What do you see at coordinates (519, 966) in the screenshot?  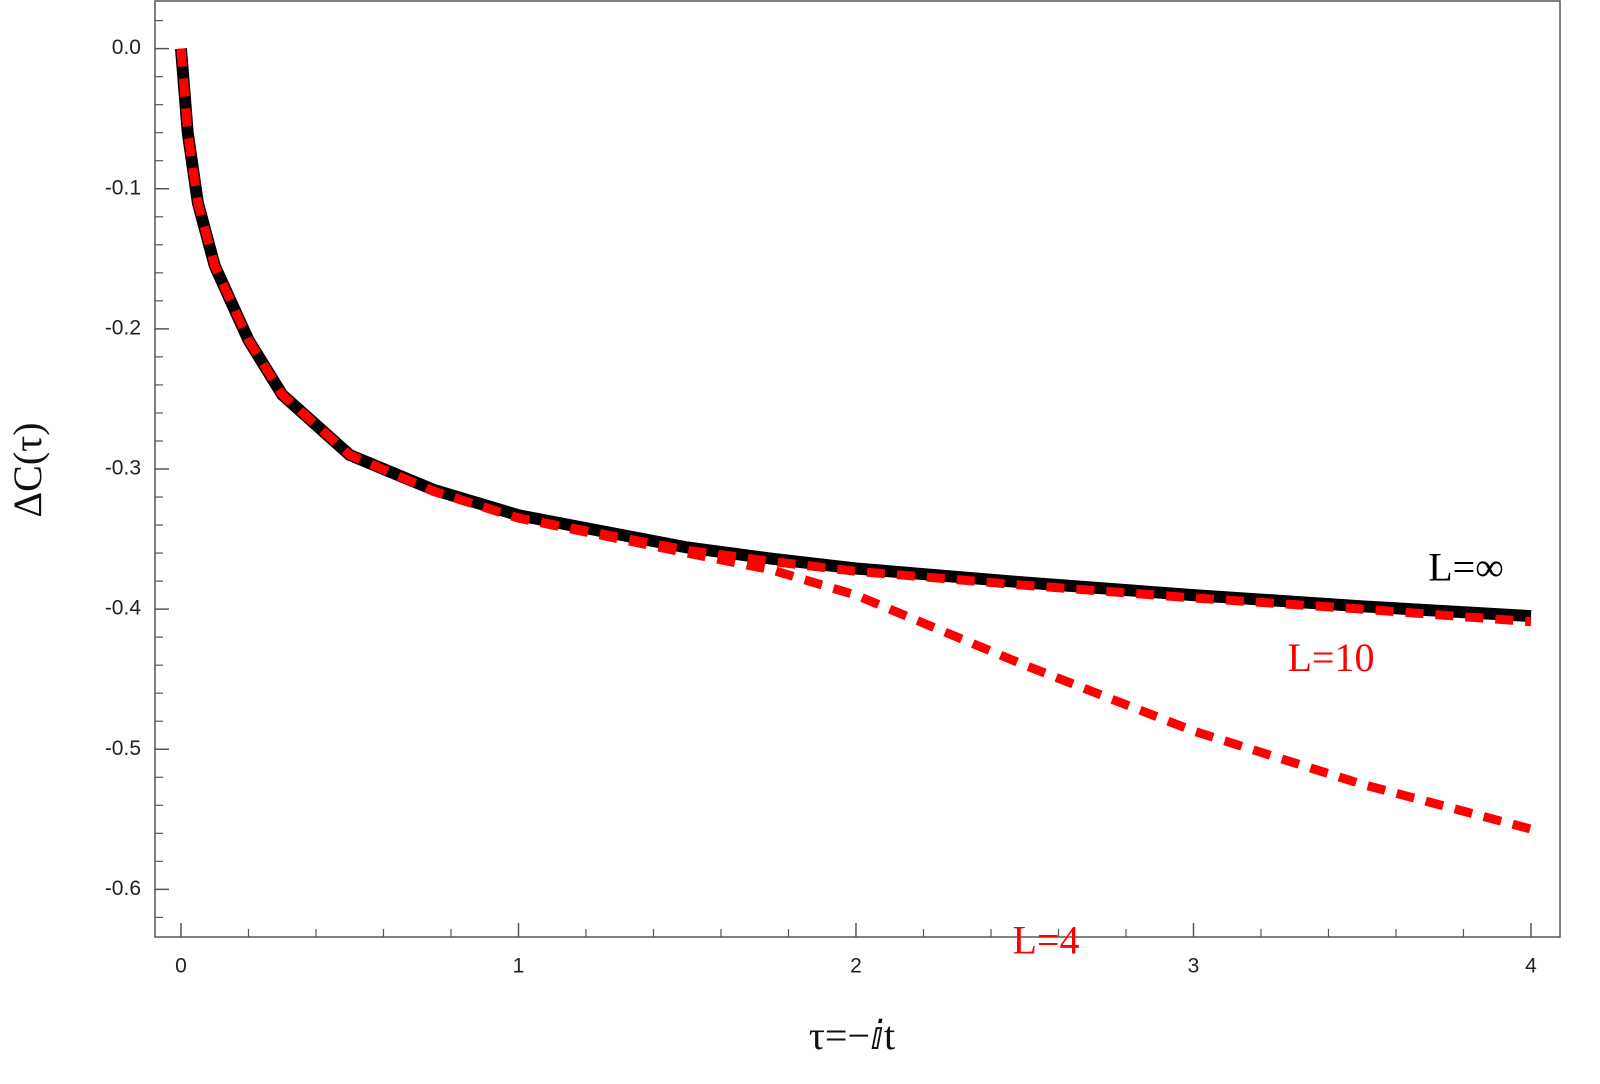 I see `x-tick-label: 1` at bounding box center [519, 966].